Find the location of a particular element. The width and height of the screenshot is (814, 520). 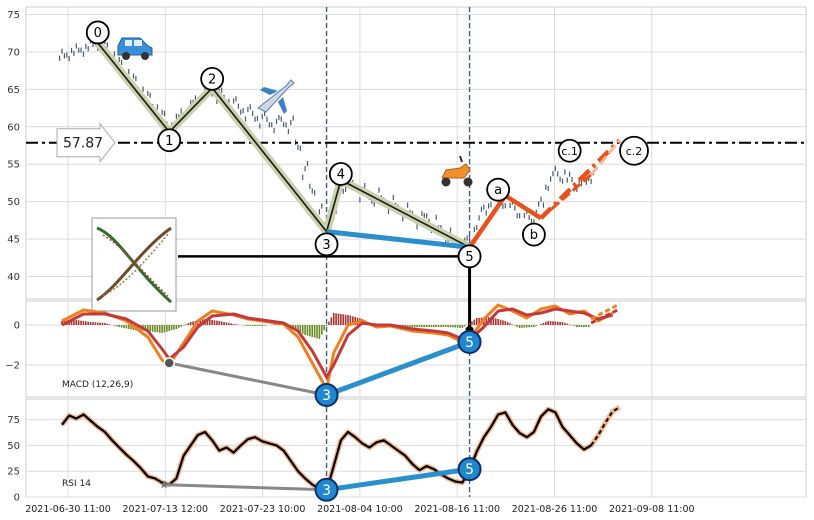

wave-label: 4 is located at coordinates (341, 174).